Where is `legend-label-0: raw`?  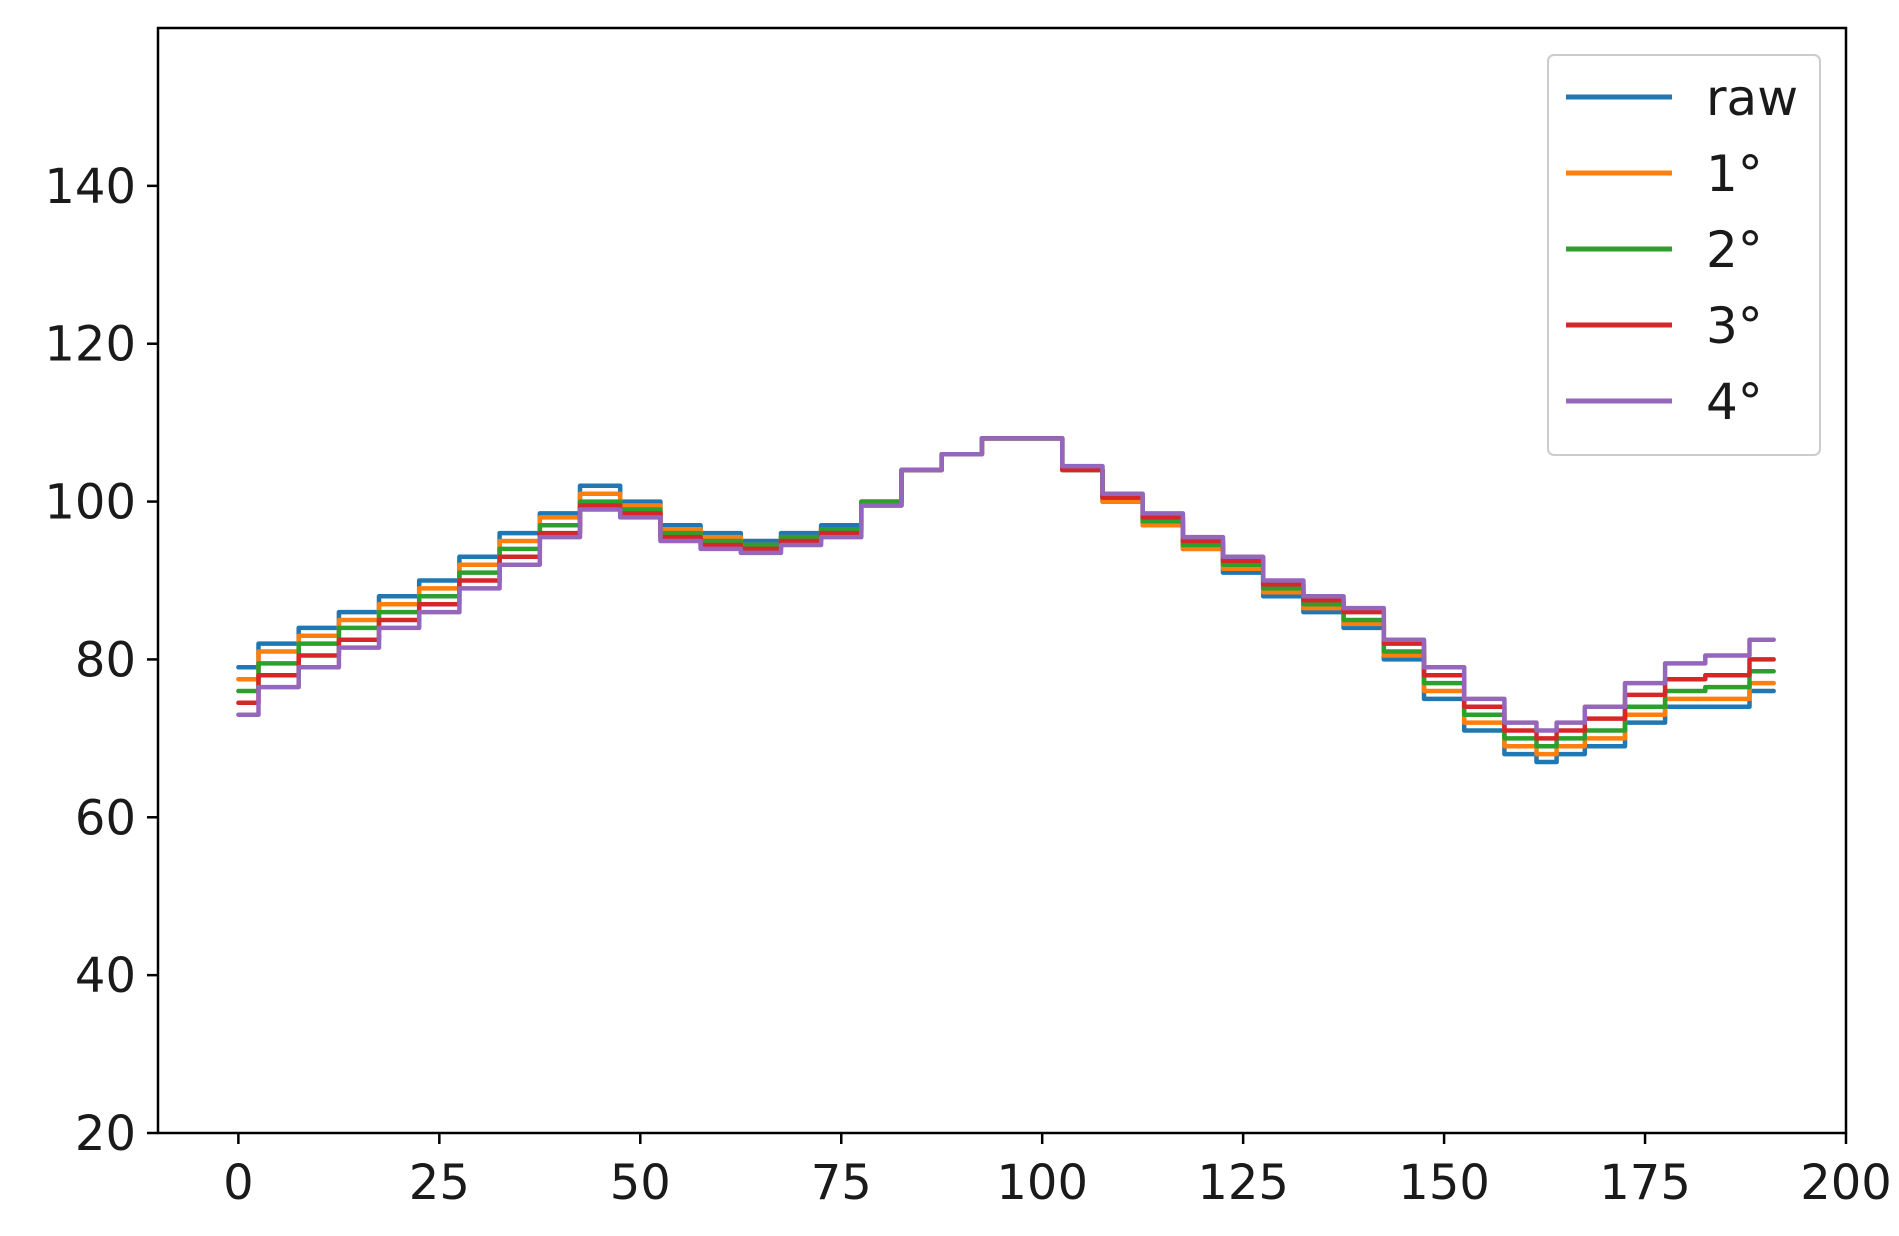
legend-label-0: raw is located at coordinates (1752, 98).